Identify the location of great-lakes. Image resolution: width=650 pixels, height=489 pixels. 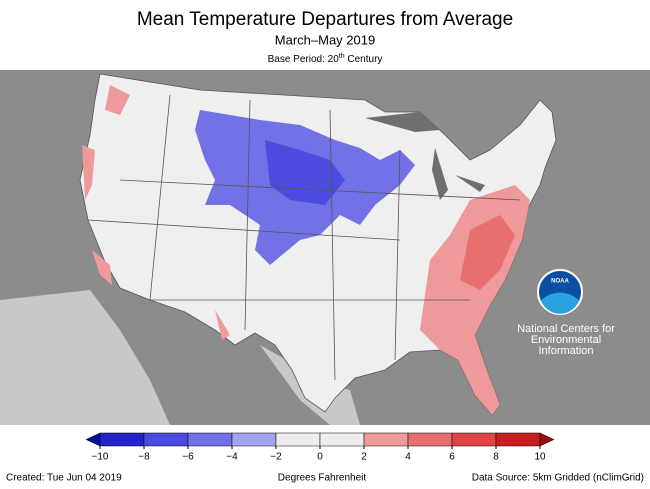
(425, 156).